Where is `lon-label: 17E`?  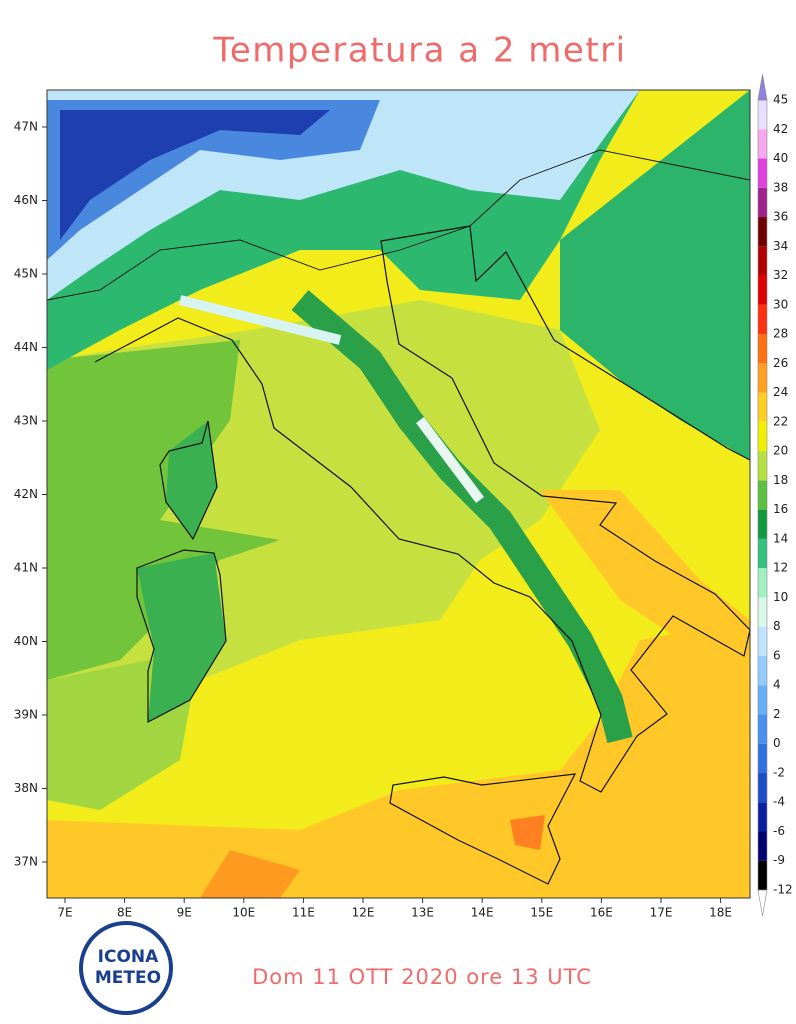 lon-label: 17E is located at coordinates (661, 913).